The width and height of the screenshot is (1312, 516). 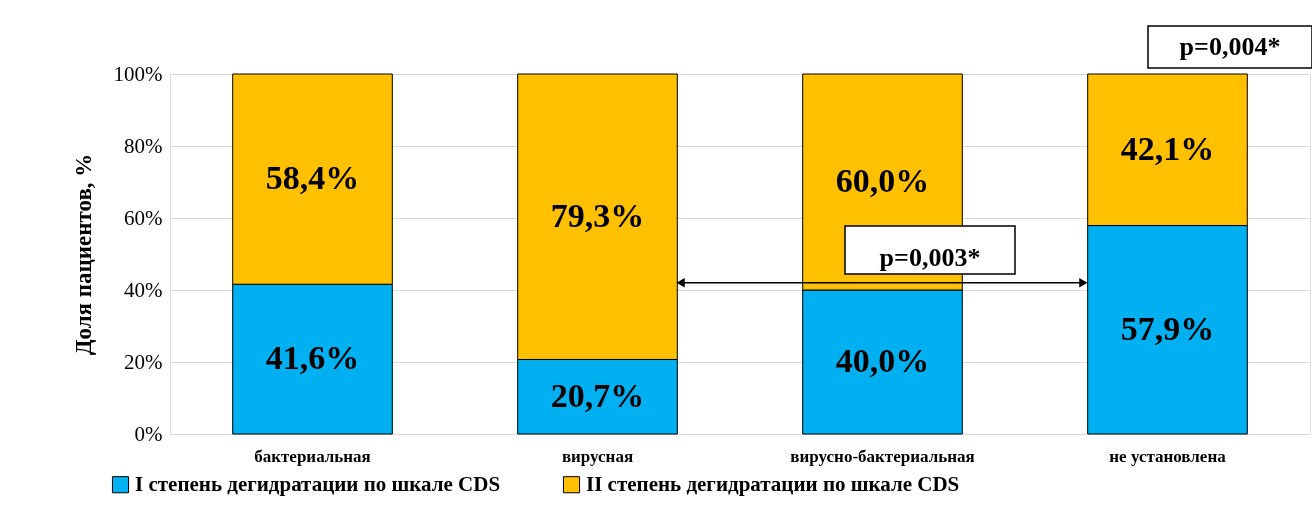 I want to click on data-label: 60,0%, so click(x=882, y=180).